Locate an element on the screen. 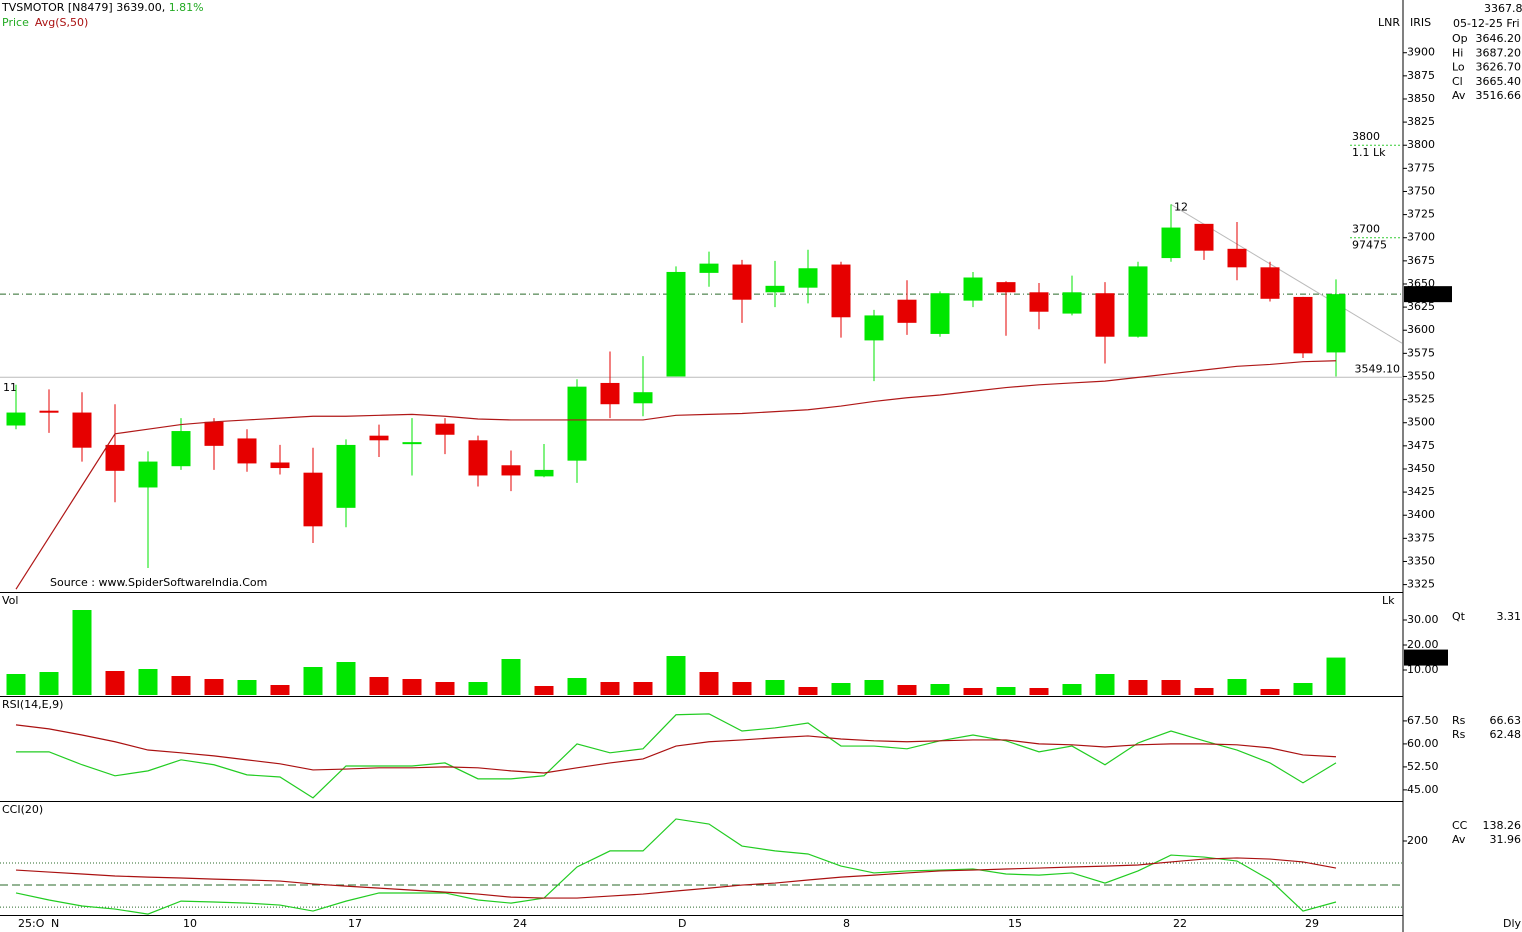 This screenshot has height=932, width=1522. reference-label: 3549.10 is located at coordinates (1378, 368).